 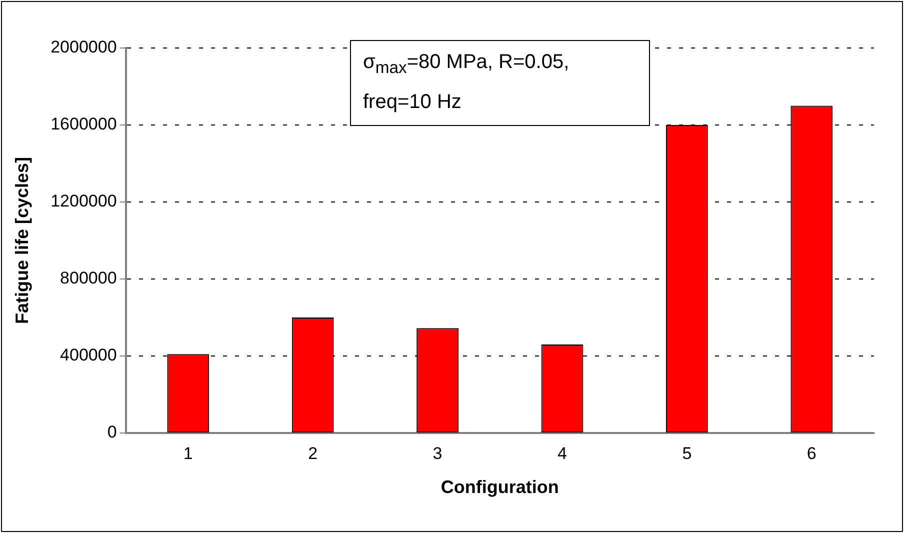 What do you see at coordinates (88, 355) in the screenshot?
I see `y-tick-label: 400000` at bounding box center [88, 355].